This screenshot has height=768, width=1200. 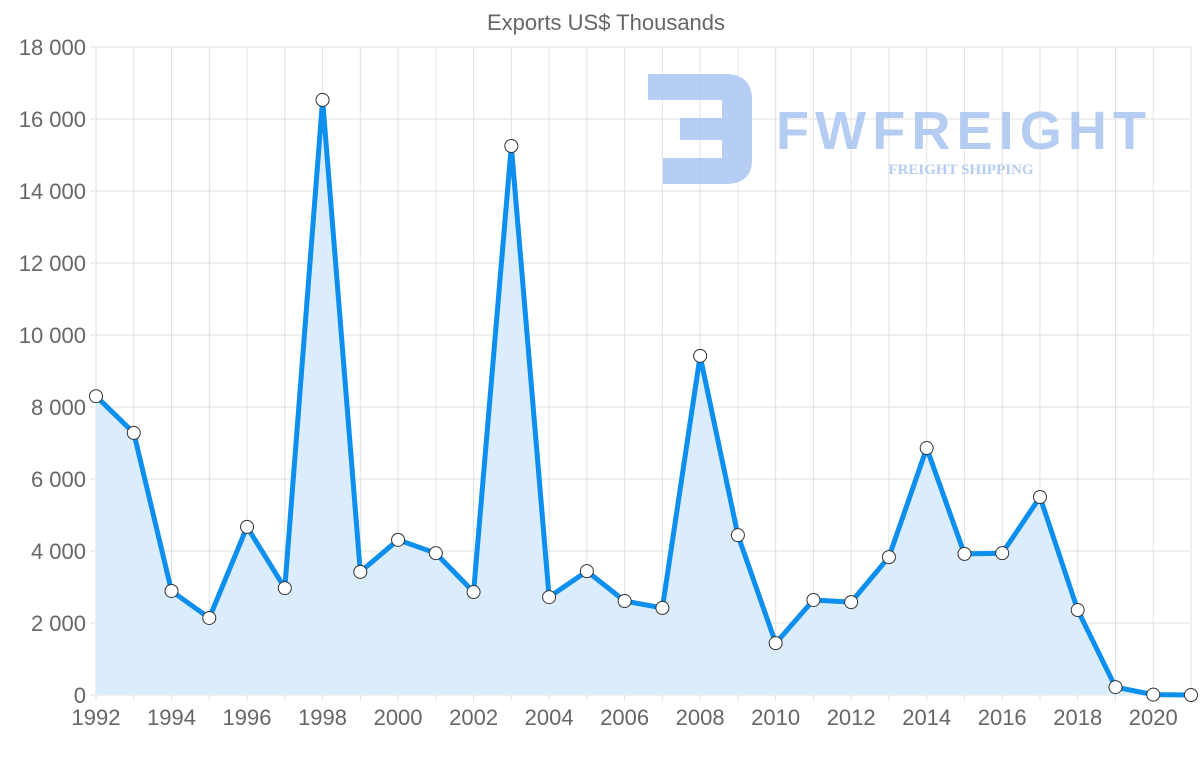 What do you see at coordinates (473, 717) in the screenshot?
I see `x-tick-label: 2002` at bounding box center [473, 717].